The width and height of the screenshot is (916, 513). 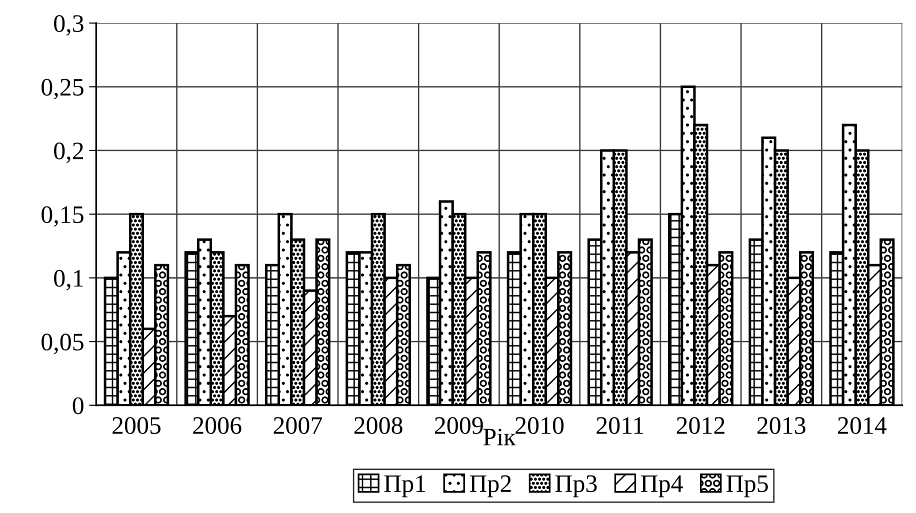 I want to click on y-tick-label: 0,15, so click(x=63, y=216).